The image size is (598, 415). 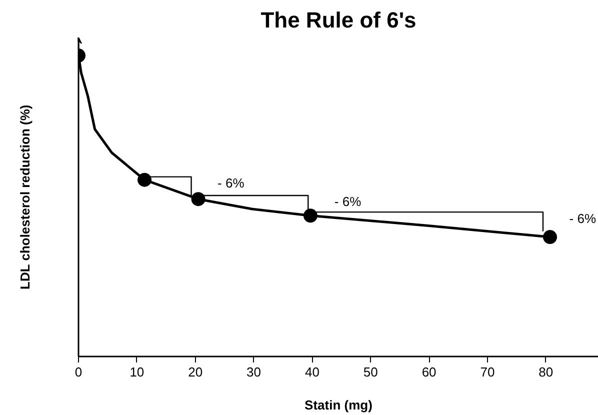 What do you see at coordinates (429, 372) in the screenshot?
I see `x-tick-label: 60` at bounding box center [429, 372].